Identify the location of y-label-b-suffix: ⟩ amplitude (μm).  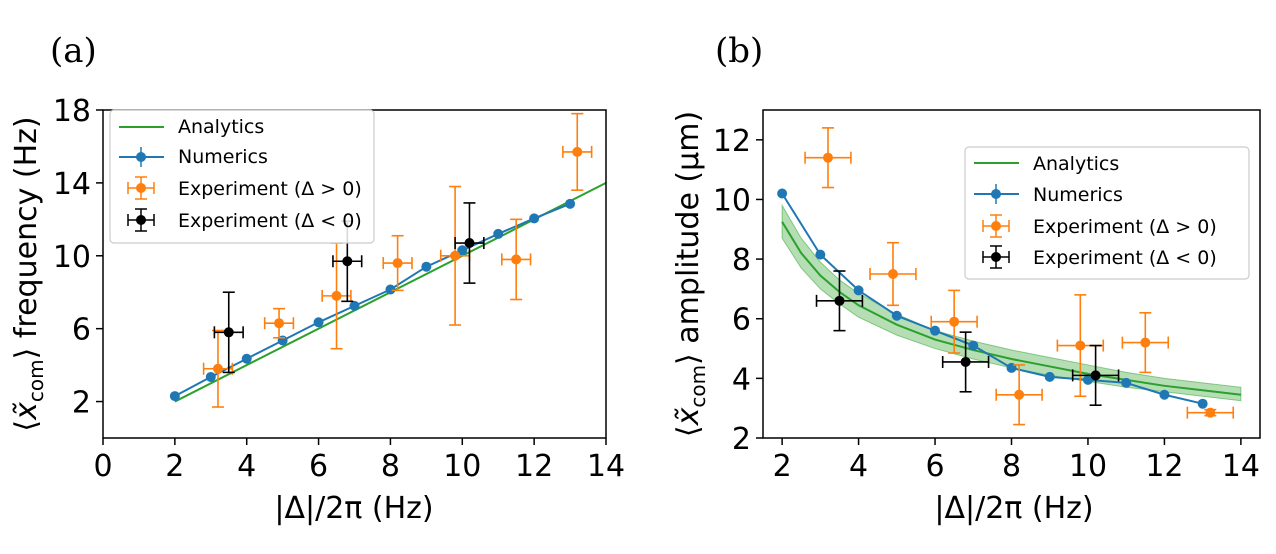
(688, 238).